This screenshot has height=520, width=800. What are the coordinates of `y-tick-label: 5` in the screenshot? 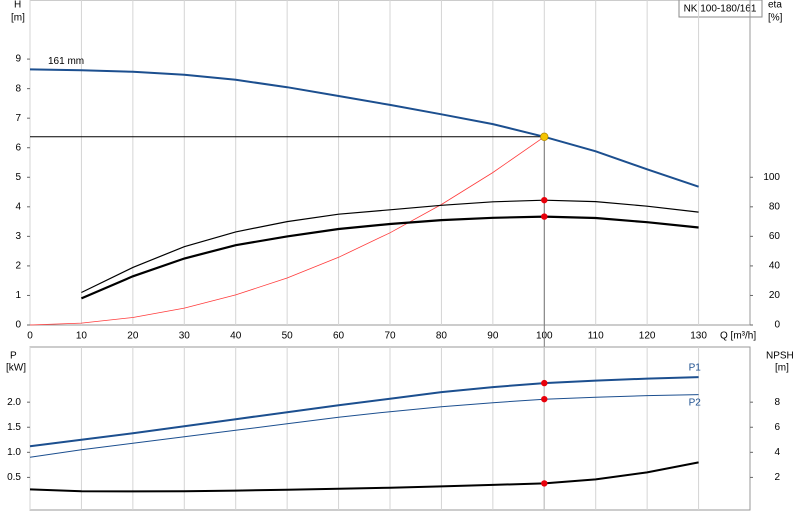 It's located at (18, 177).